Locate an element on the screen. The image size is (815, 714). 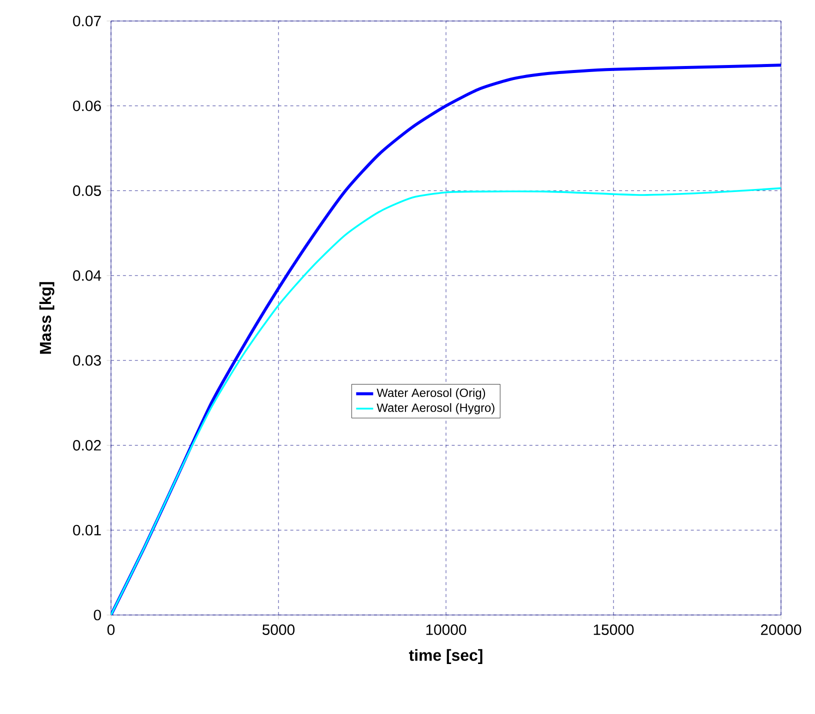
legend-label: Water Aerosol (Hygro) is located at coordinates (435, 408).